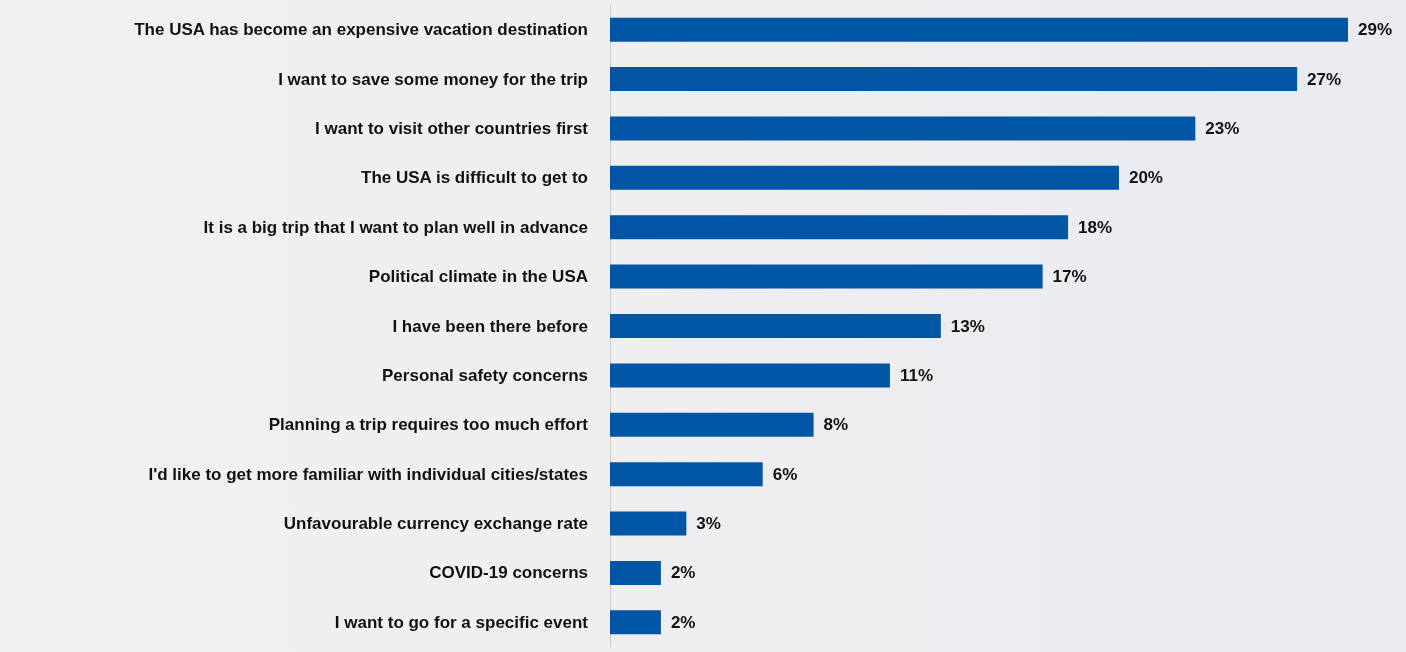 The width and height of the screenshot is (1406, 652). I want to click on y-tick-label: The USA is difficult to get to, so click(474, 178).